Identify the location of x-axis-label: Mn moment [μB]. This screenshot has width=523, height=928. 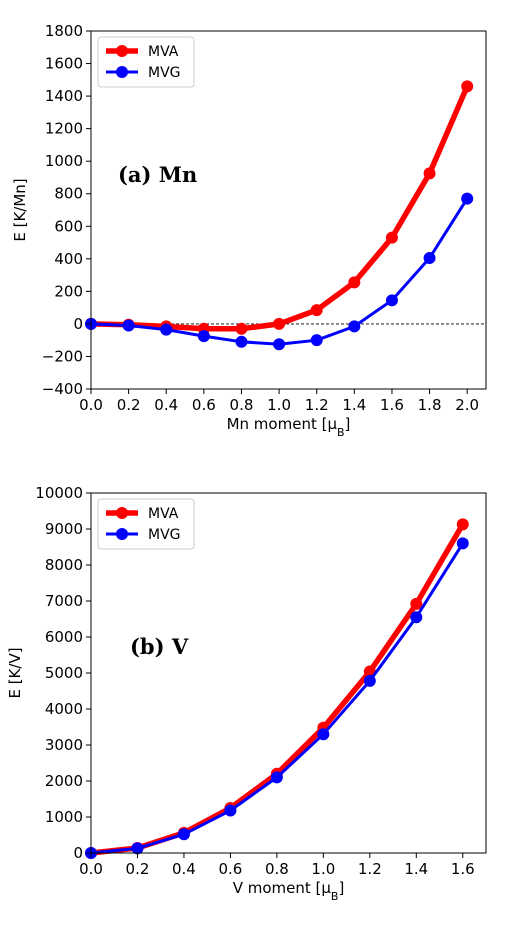
(289, 427).